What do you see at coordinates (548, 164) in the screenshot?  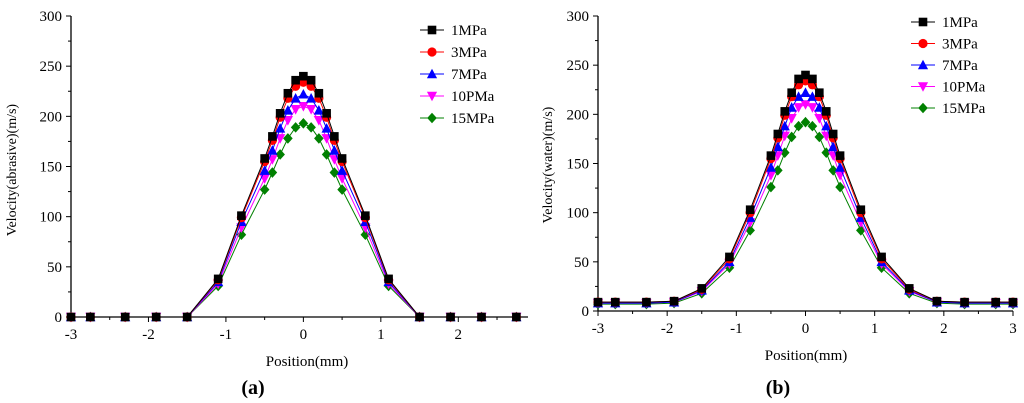 I see `y-axis-label-b: Velocity(water)(m/s)` at bounding box center [548, 164].